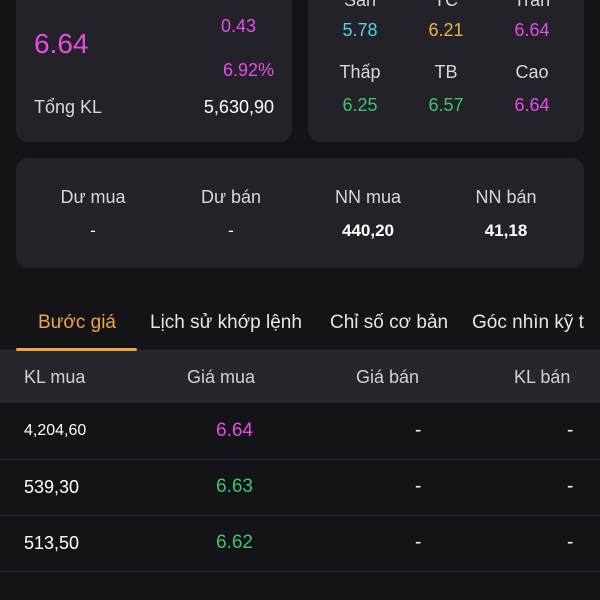 The width and height of the screenshot is (600, 600). Describe the element at coordinates (238, 107) in the screenshot. I see `total-volume-value: 5,630,90` at that location.